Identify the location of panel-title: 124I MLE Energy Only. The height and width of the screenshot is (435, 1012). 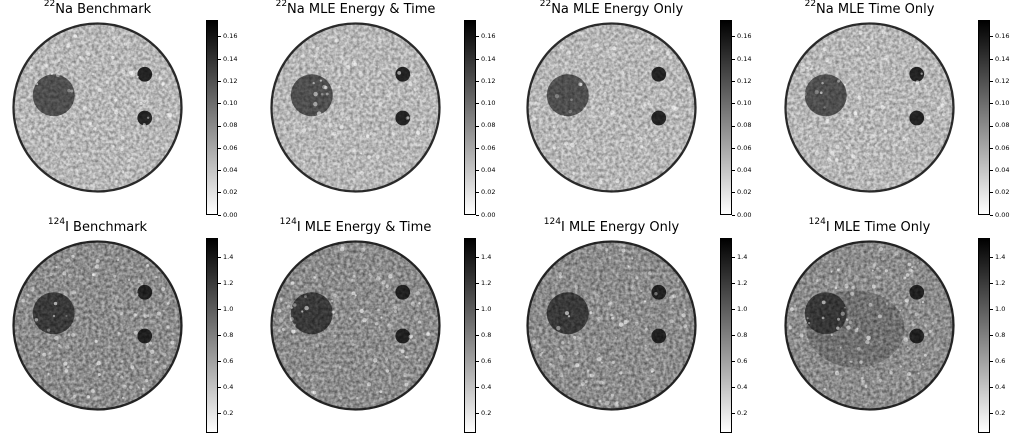
(611, 226).